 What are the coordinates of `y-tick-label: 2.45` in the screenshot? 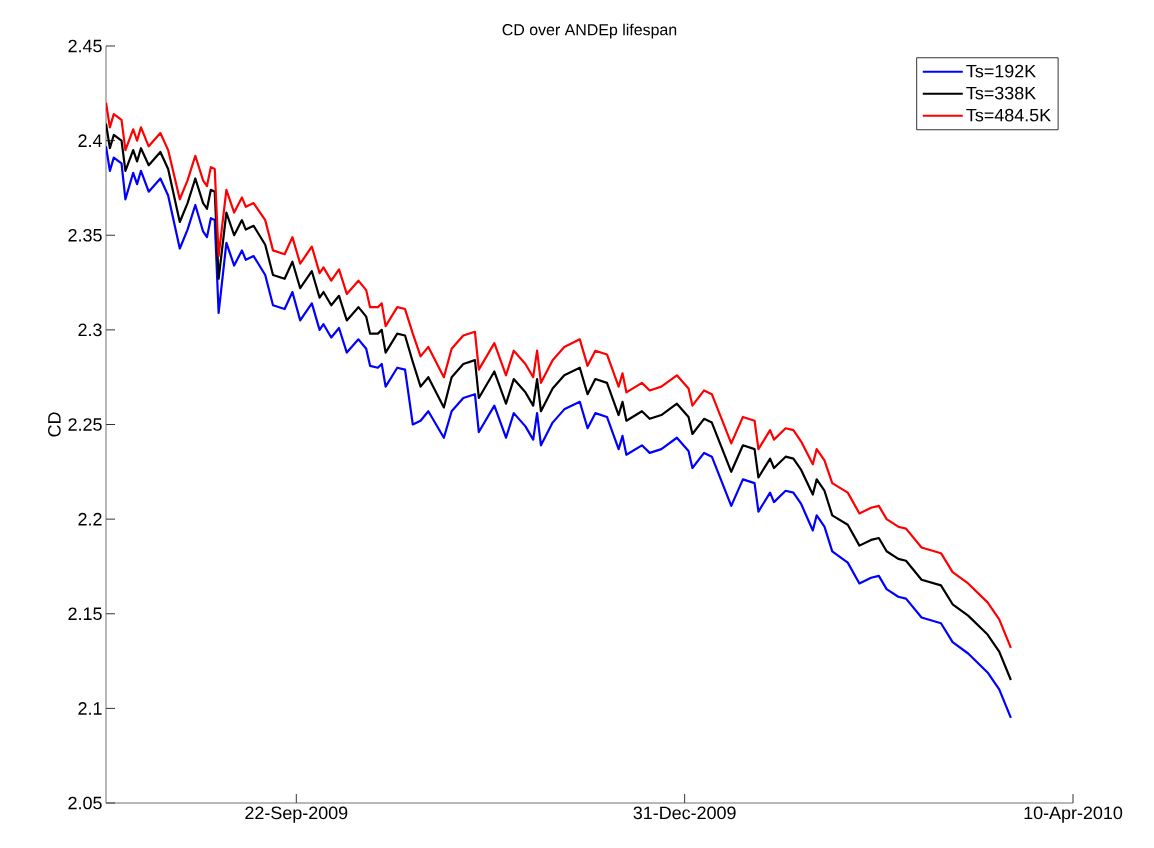 It's located at (85, 46).